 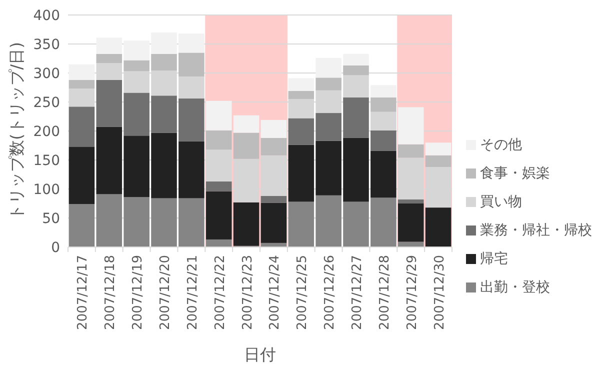 I want to click on y-tick-label: 250, so click(x=46, y=103).